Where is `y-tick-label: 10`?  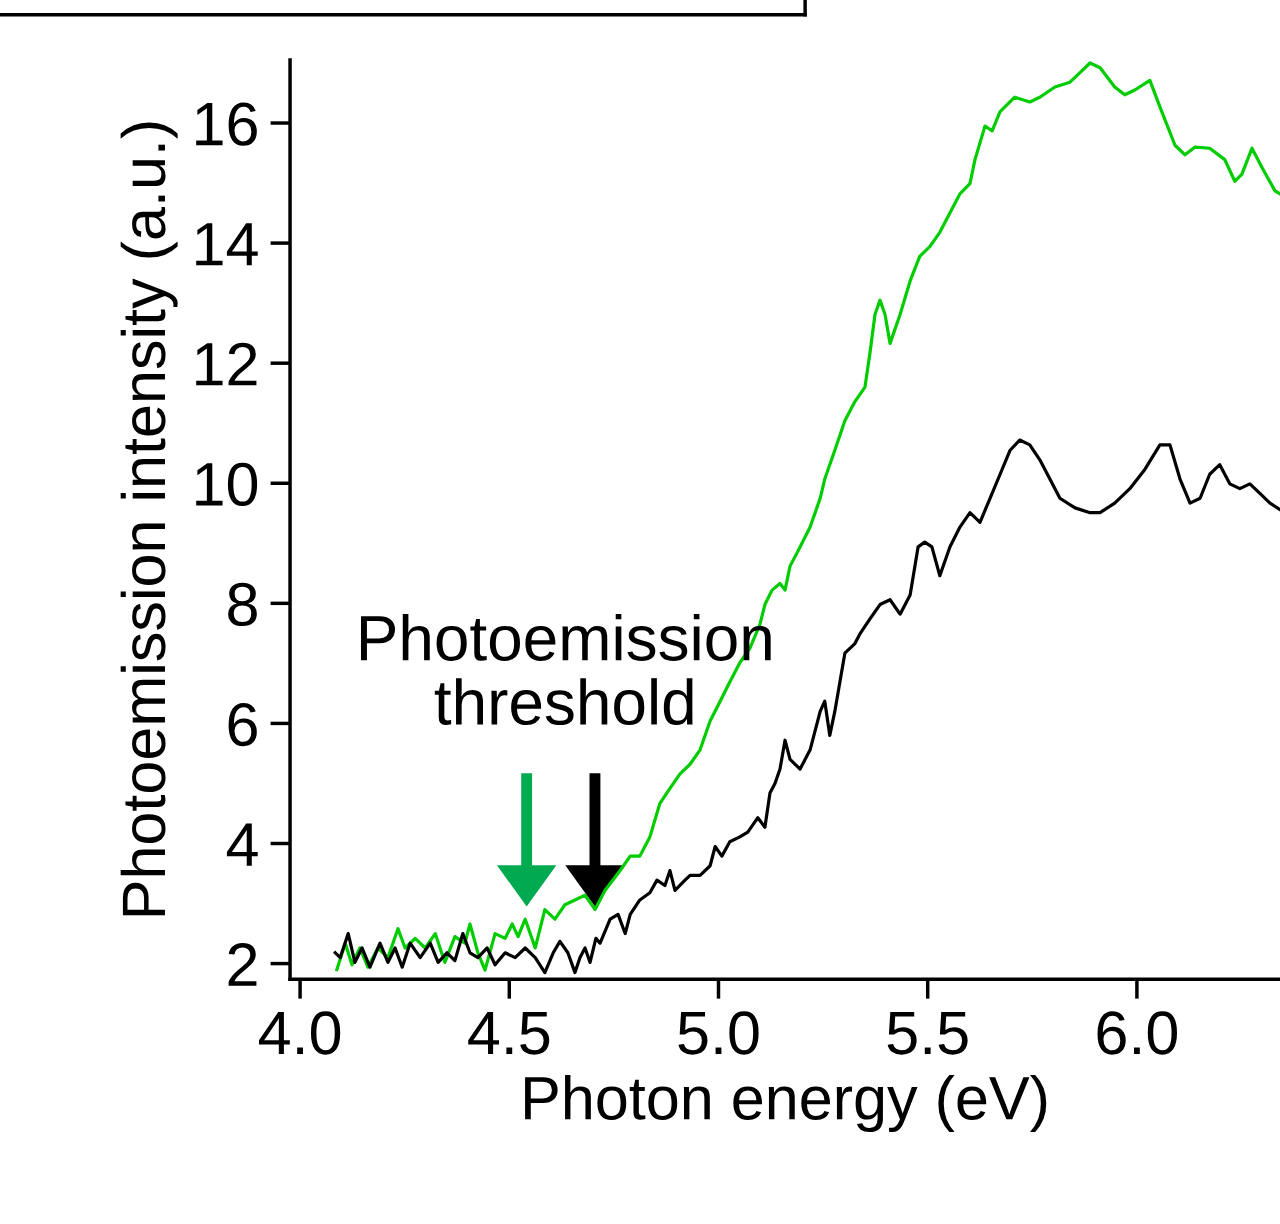
y-tick-label: 10 is located at coordinates (227, 484).